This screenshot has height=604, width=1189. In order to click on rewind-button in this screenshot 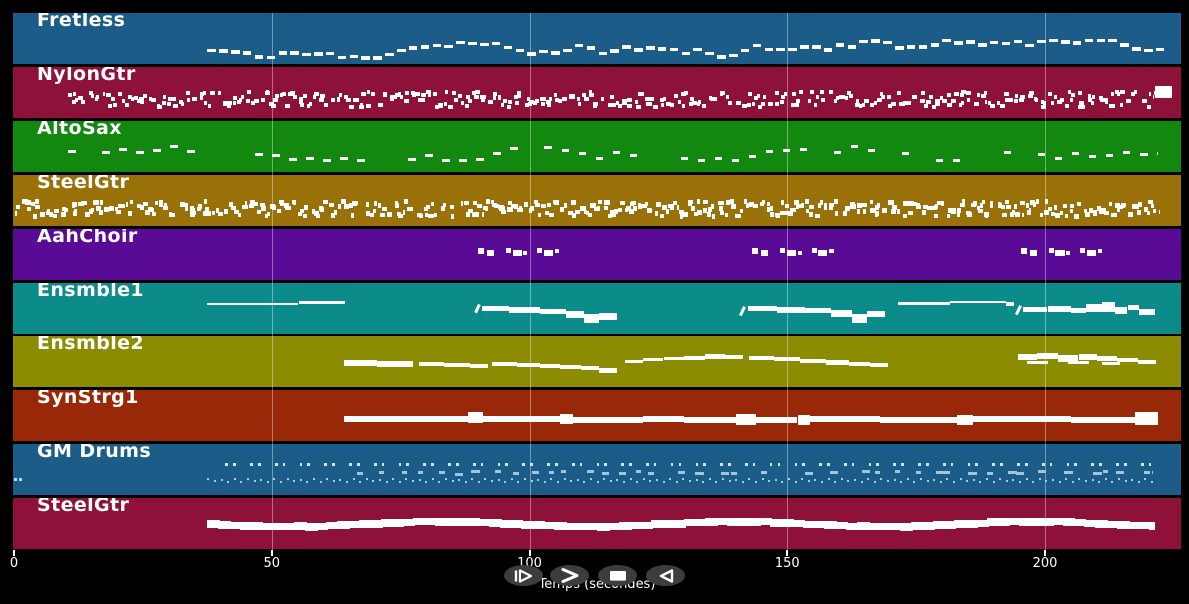, I will do `click(665, 575)`.